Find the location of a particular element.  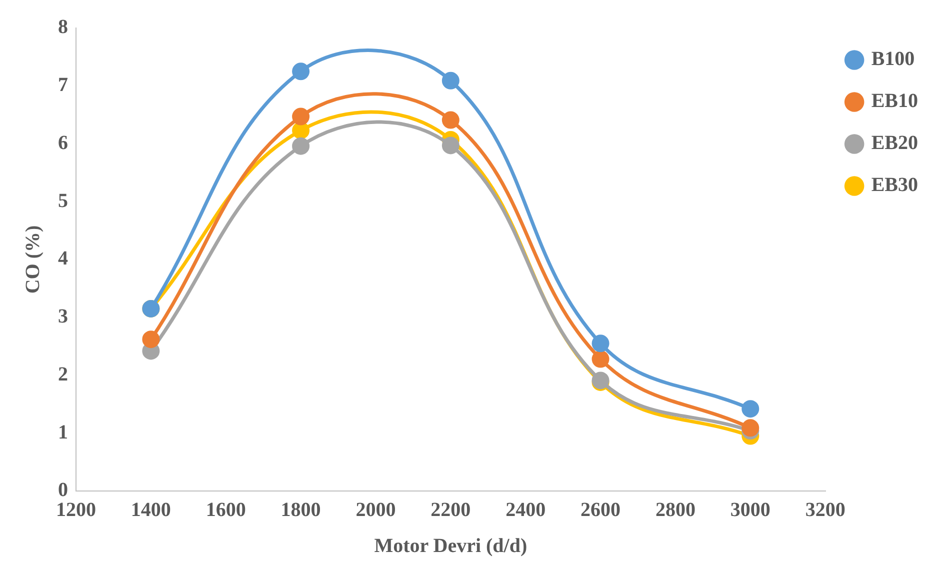

y-tick-label: 2 is located at coordinates (63, 374).